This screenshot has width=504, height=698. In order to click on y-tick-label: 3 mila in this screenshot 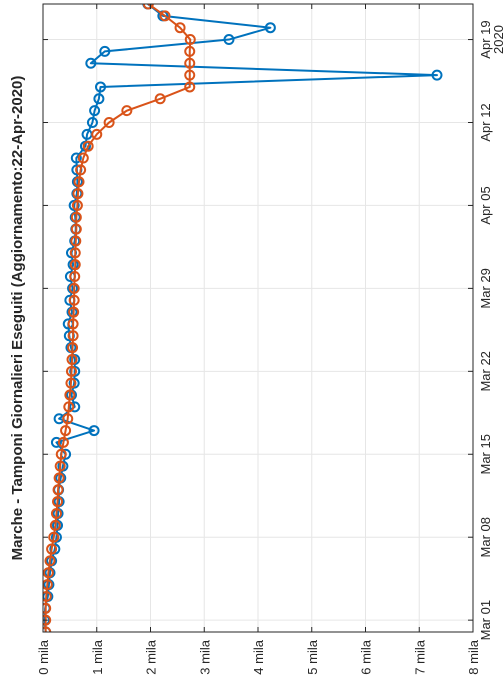, I will do `click(204, 656)`.